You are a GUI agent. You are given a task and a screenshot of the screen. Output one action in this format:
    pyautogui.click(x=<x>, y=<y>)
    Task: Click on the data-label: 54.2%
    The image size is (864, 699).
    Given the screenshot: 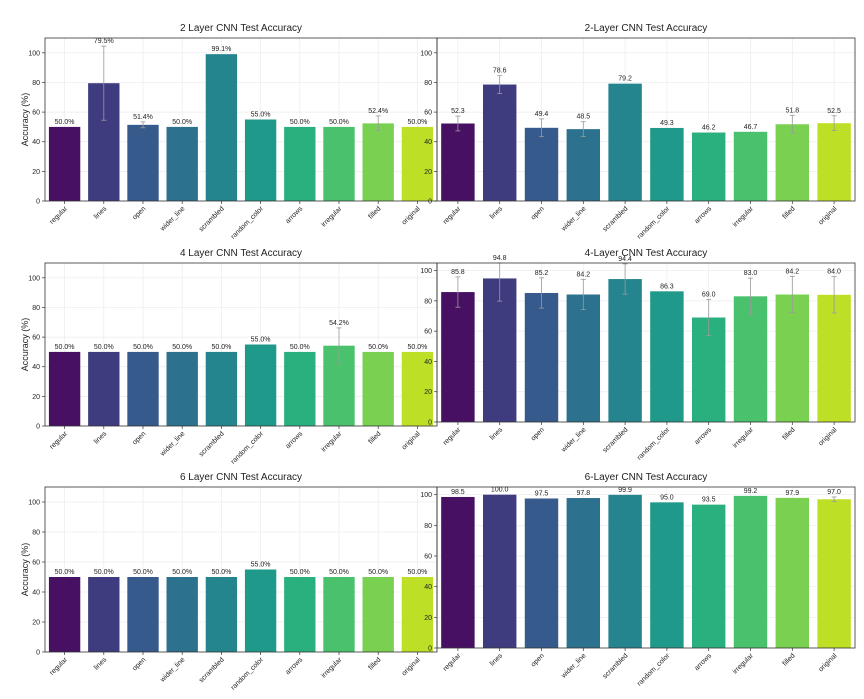 What is the action you would take?
    pyautogui.click(x=339, y=323)
    